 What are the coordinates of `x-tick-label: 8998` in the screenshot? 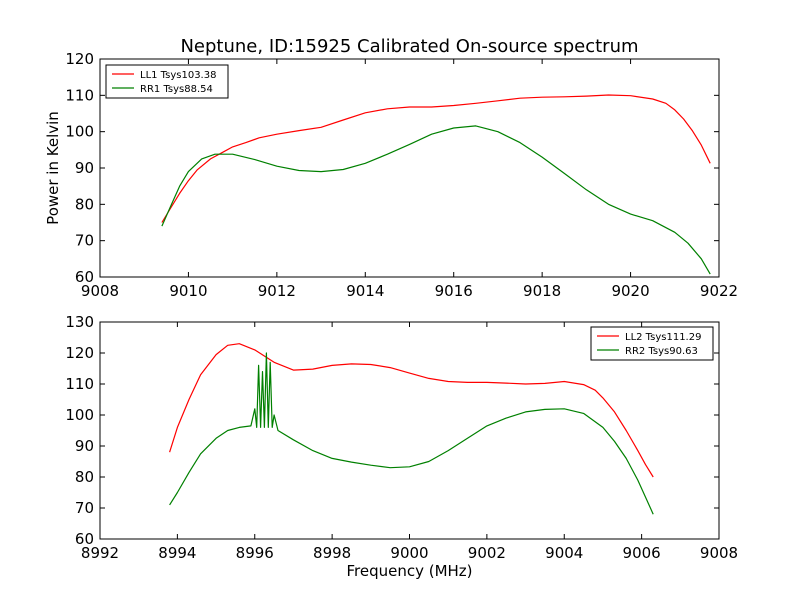 It's located at (332, 553).